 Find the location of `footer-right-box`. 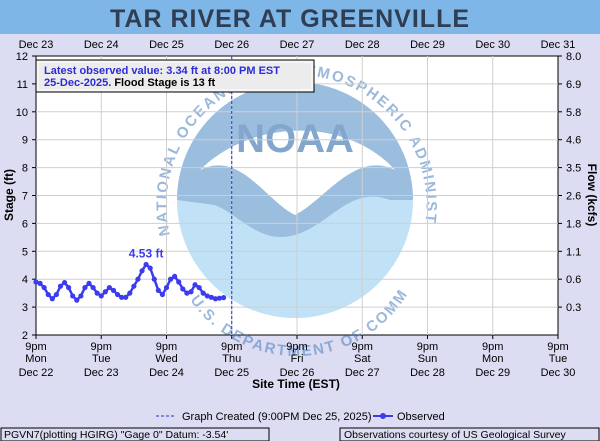

footer-right-box is located at coordinates (469, 434).